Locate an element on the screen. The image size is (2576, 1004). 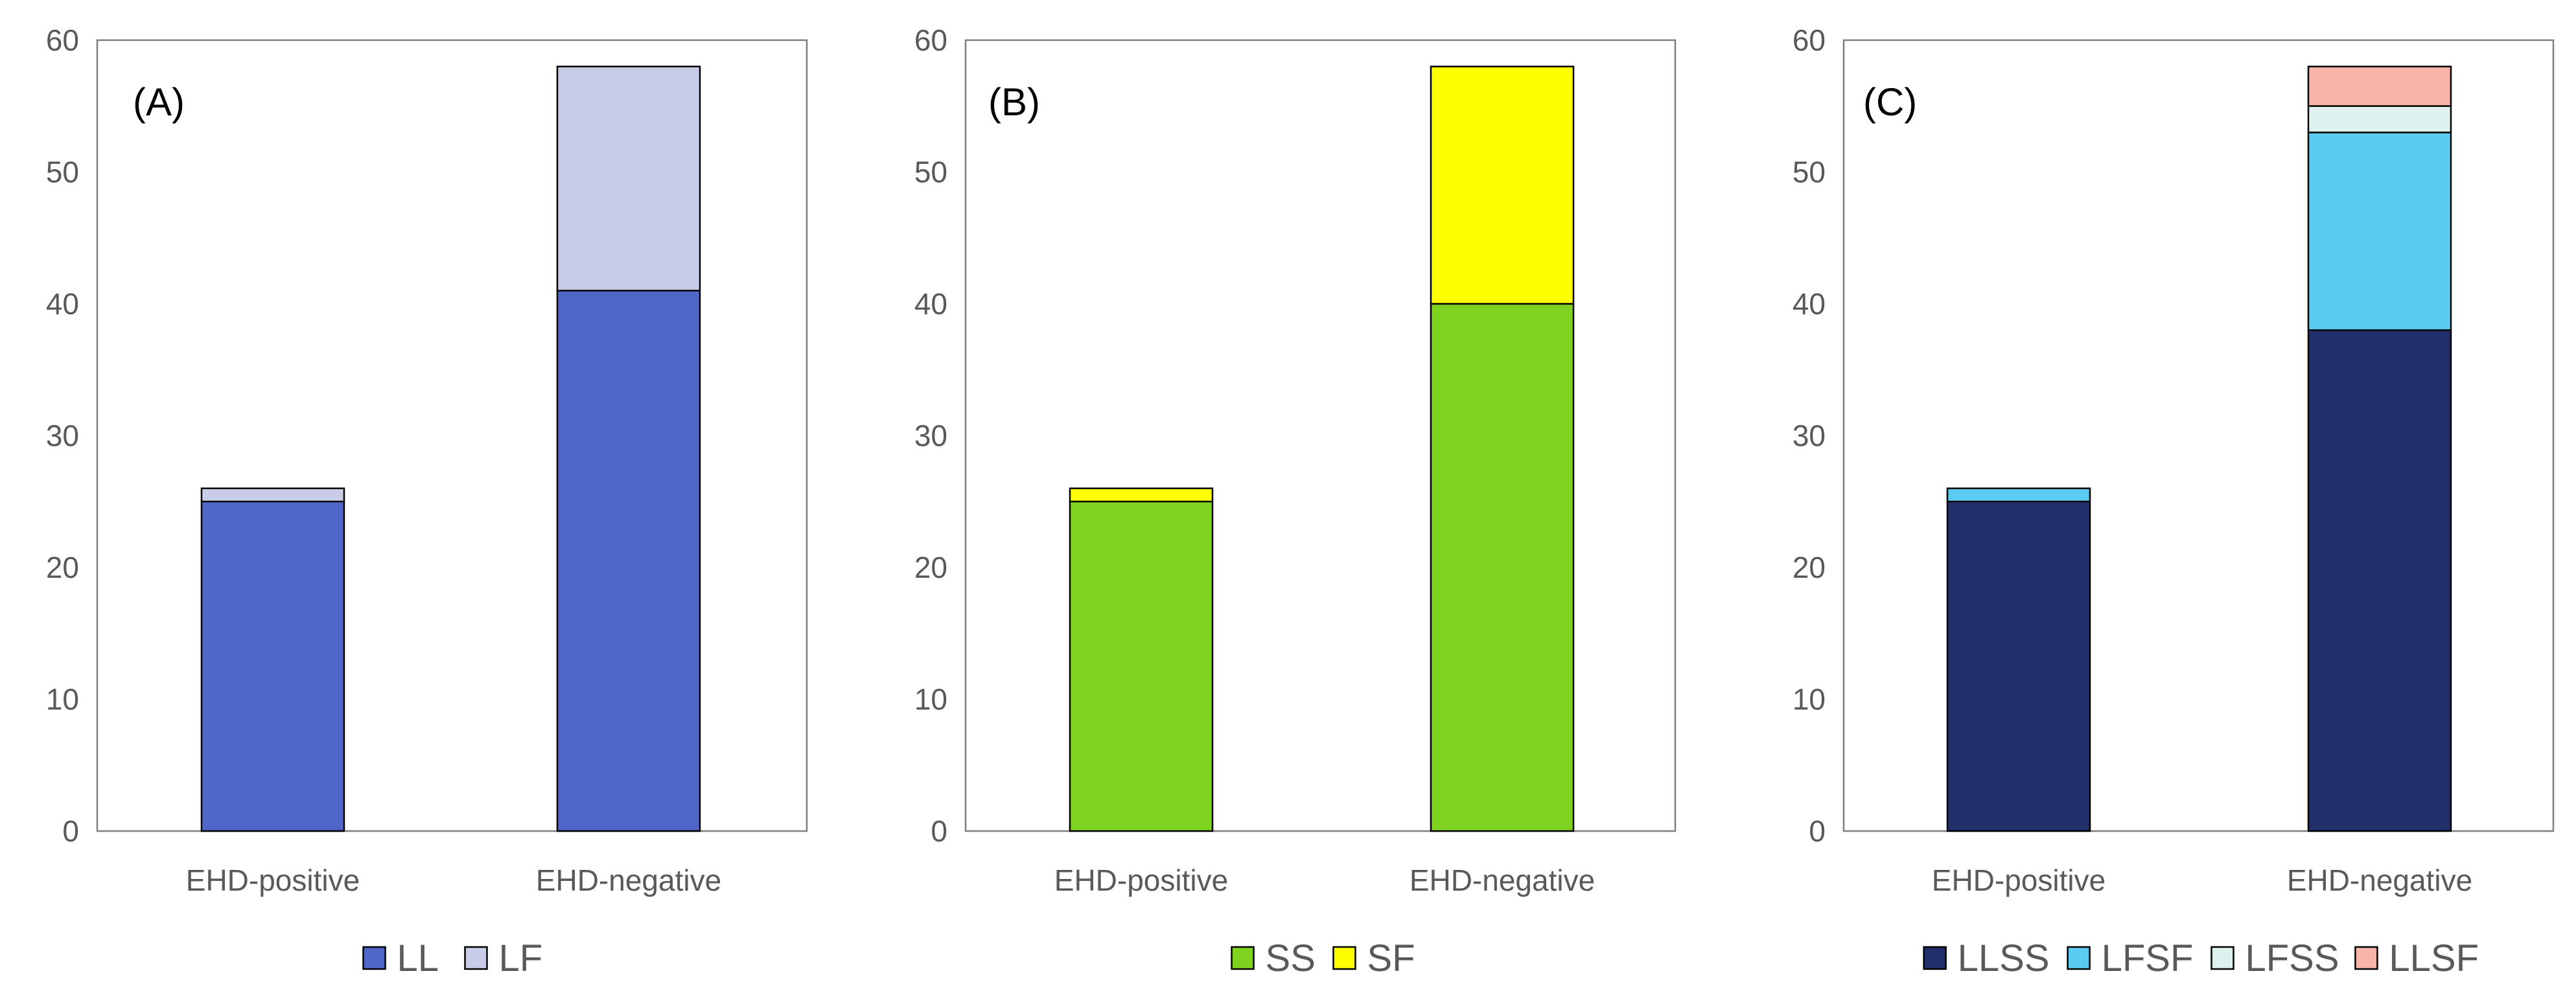
bar-segment-llss-ehd-negative is located at coordinates (2380, 580).